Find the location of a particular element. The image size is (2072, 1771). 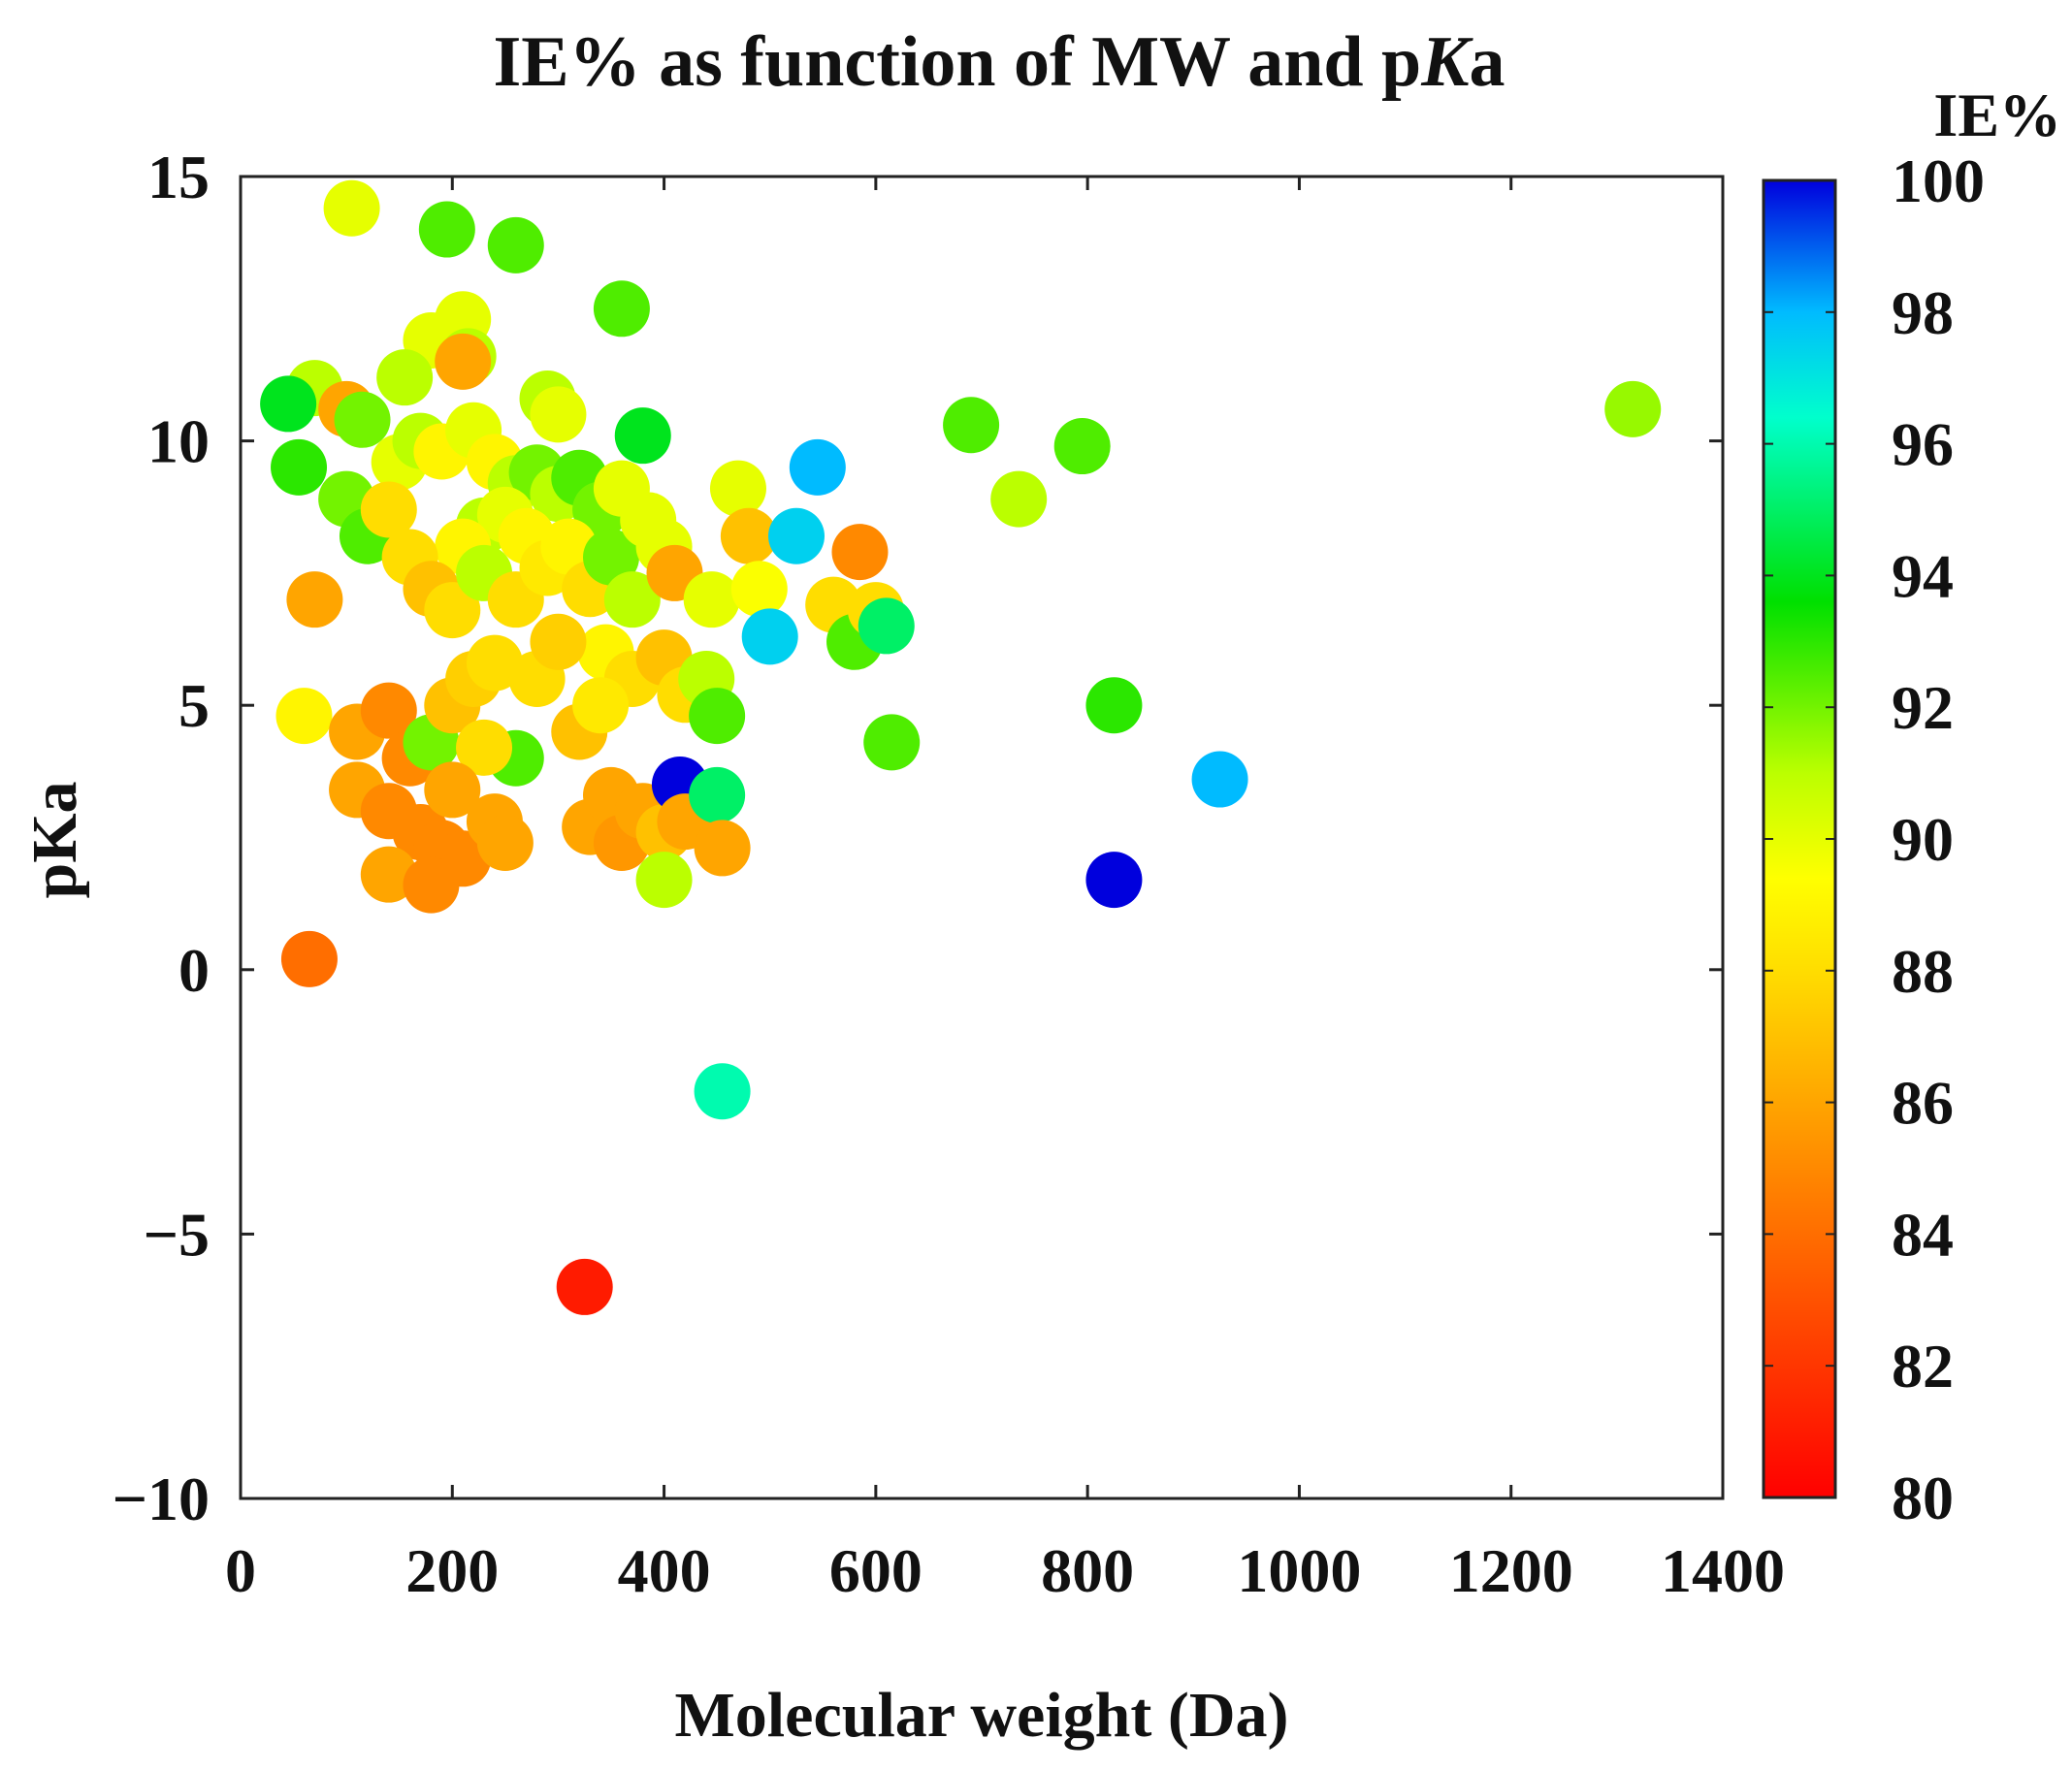

x-tick-label: 1000 is located at coordinates (1299, 1570).